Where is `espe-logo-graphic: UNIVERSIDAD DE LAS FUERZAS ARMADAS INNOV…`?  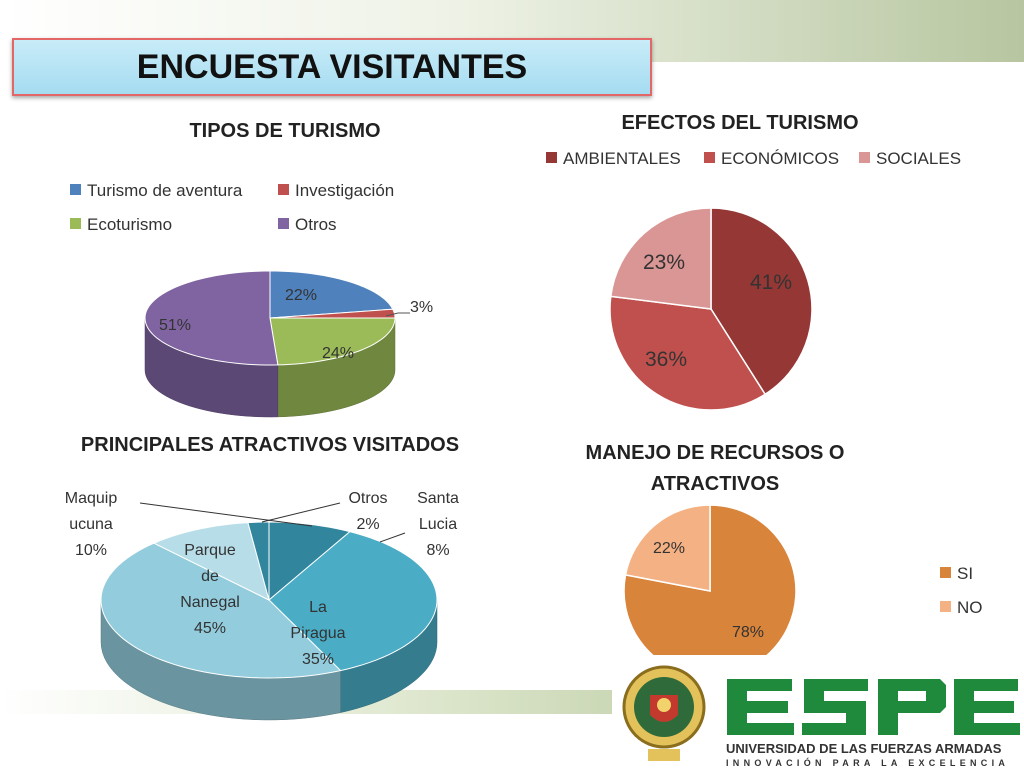 espe-logo-graphic: UNIVERSIDAD DE LAS FUERZAS ARMADAS INNOV… is located at coordinates (818, 711).